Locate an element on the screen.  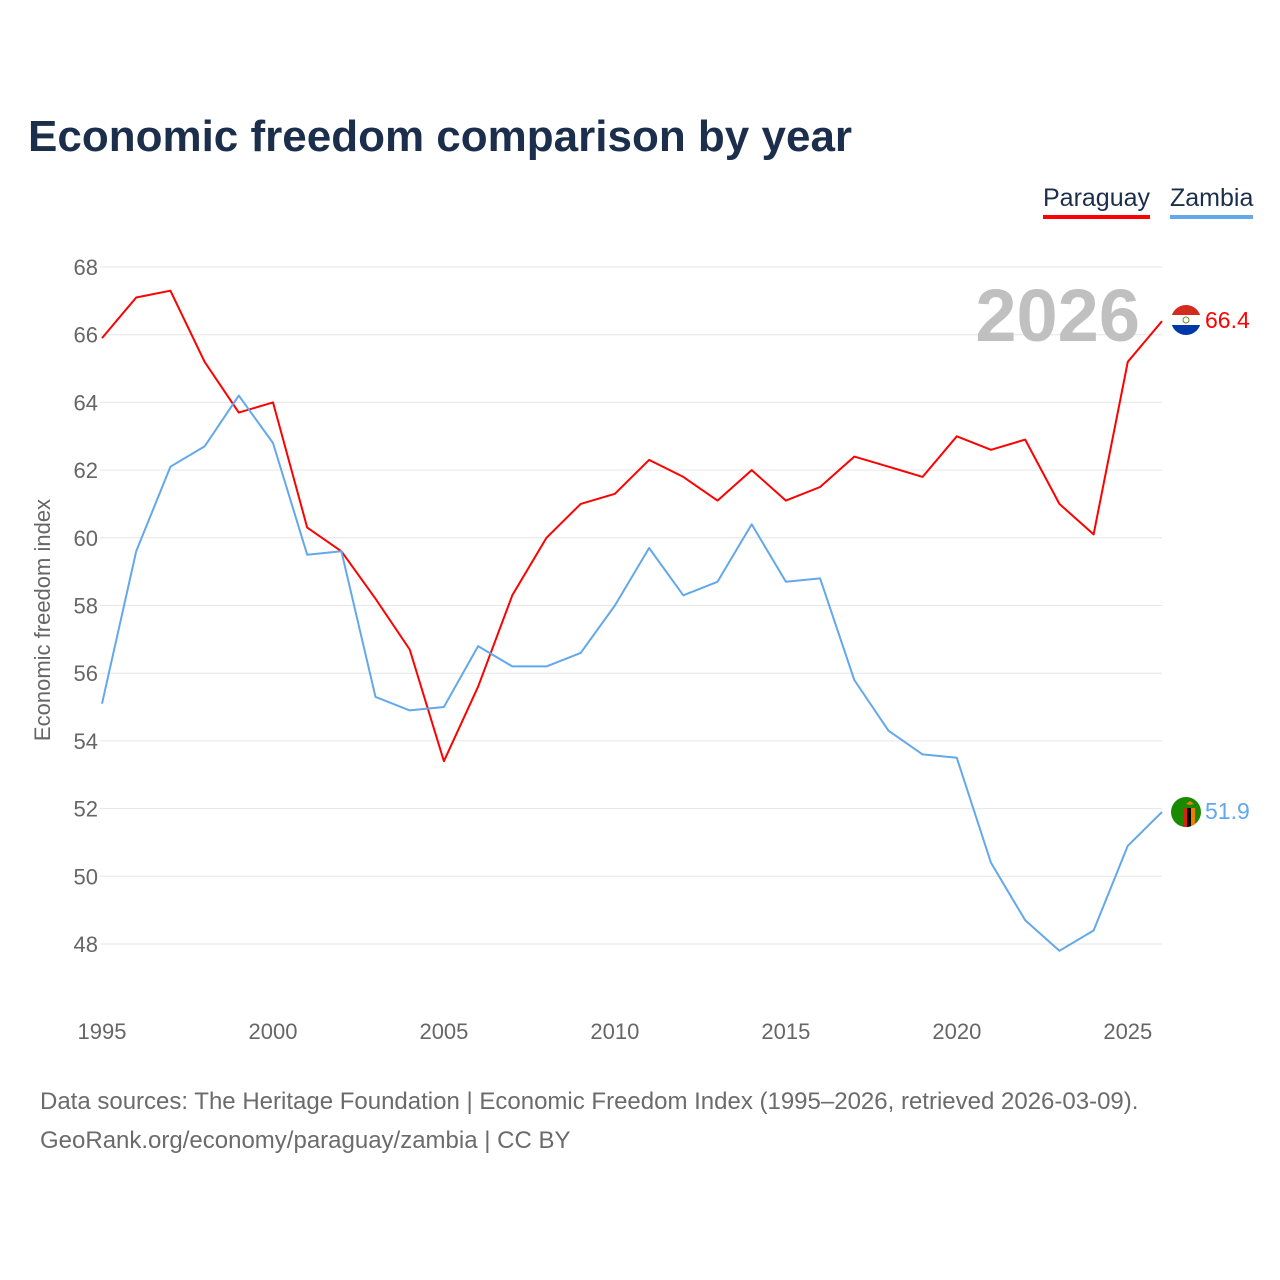
y-tick-label: 48 is located at coordinates (86, 944).